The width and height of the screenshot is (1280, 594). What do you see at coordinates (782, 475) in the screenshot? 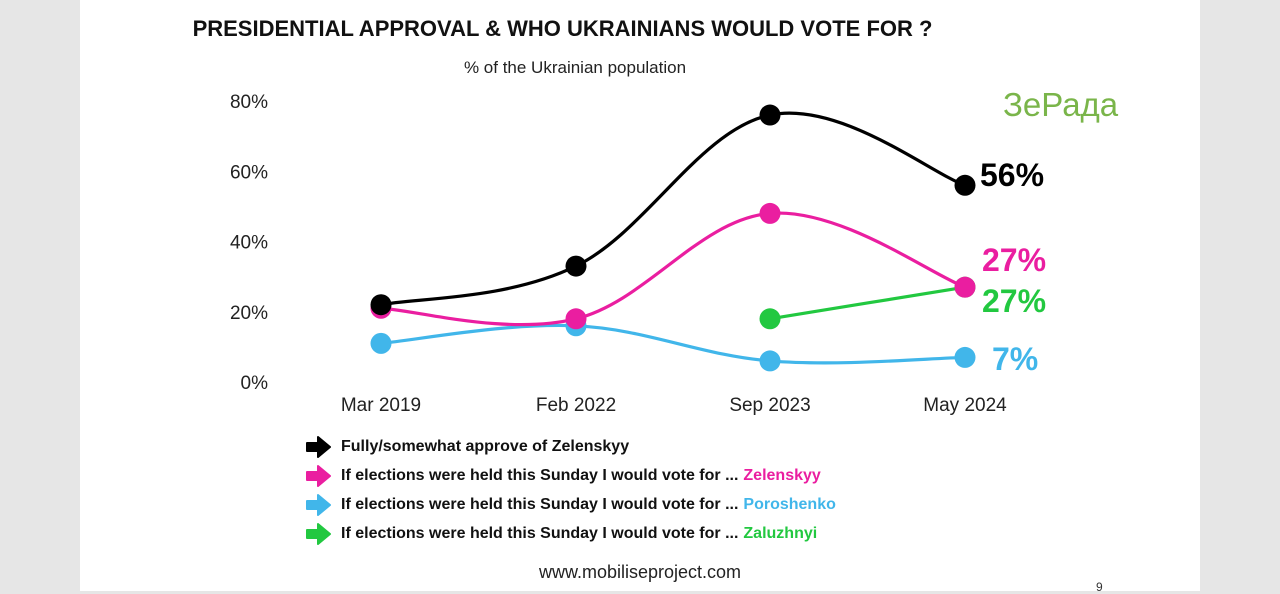
I see `legend-candidate-name: Zelenskyy` at bounding box center [782, 475].